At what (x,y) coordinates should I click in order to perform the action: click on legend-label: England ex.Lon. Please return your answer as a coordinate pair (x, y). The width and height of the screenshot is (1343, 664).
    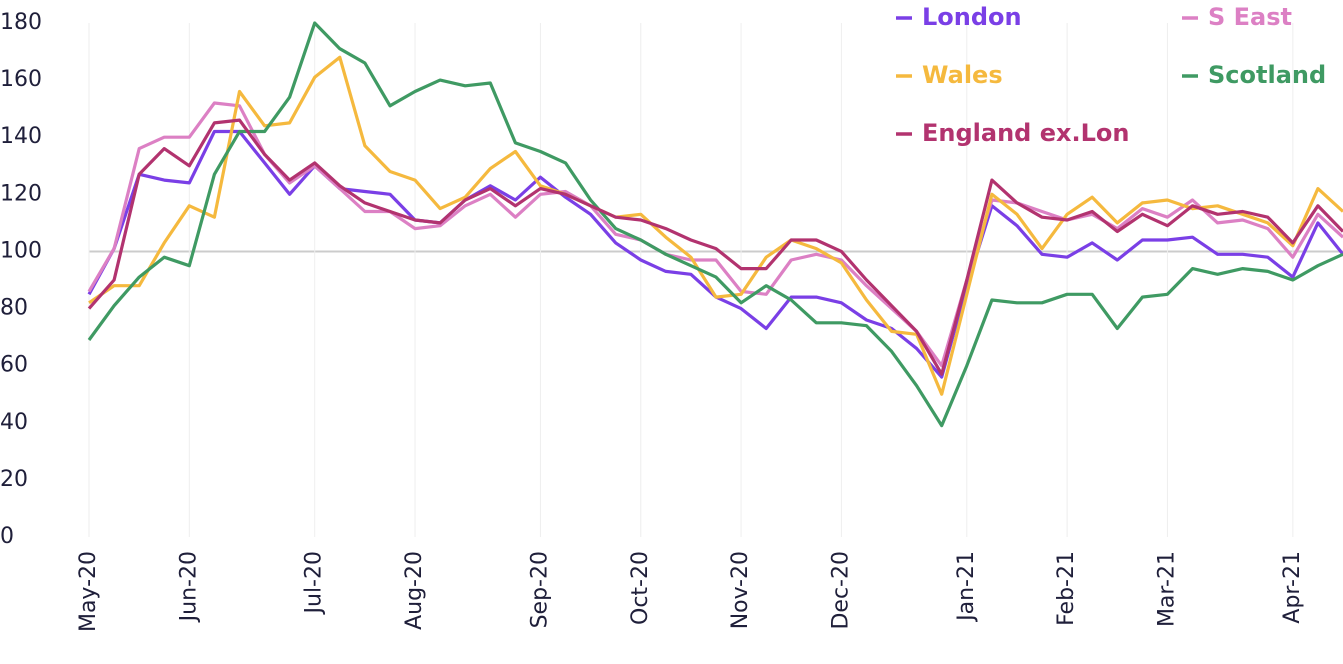
    Looking at the image, I should click on (1025, 133).